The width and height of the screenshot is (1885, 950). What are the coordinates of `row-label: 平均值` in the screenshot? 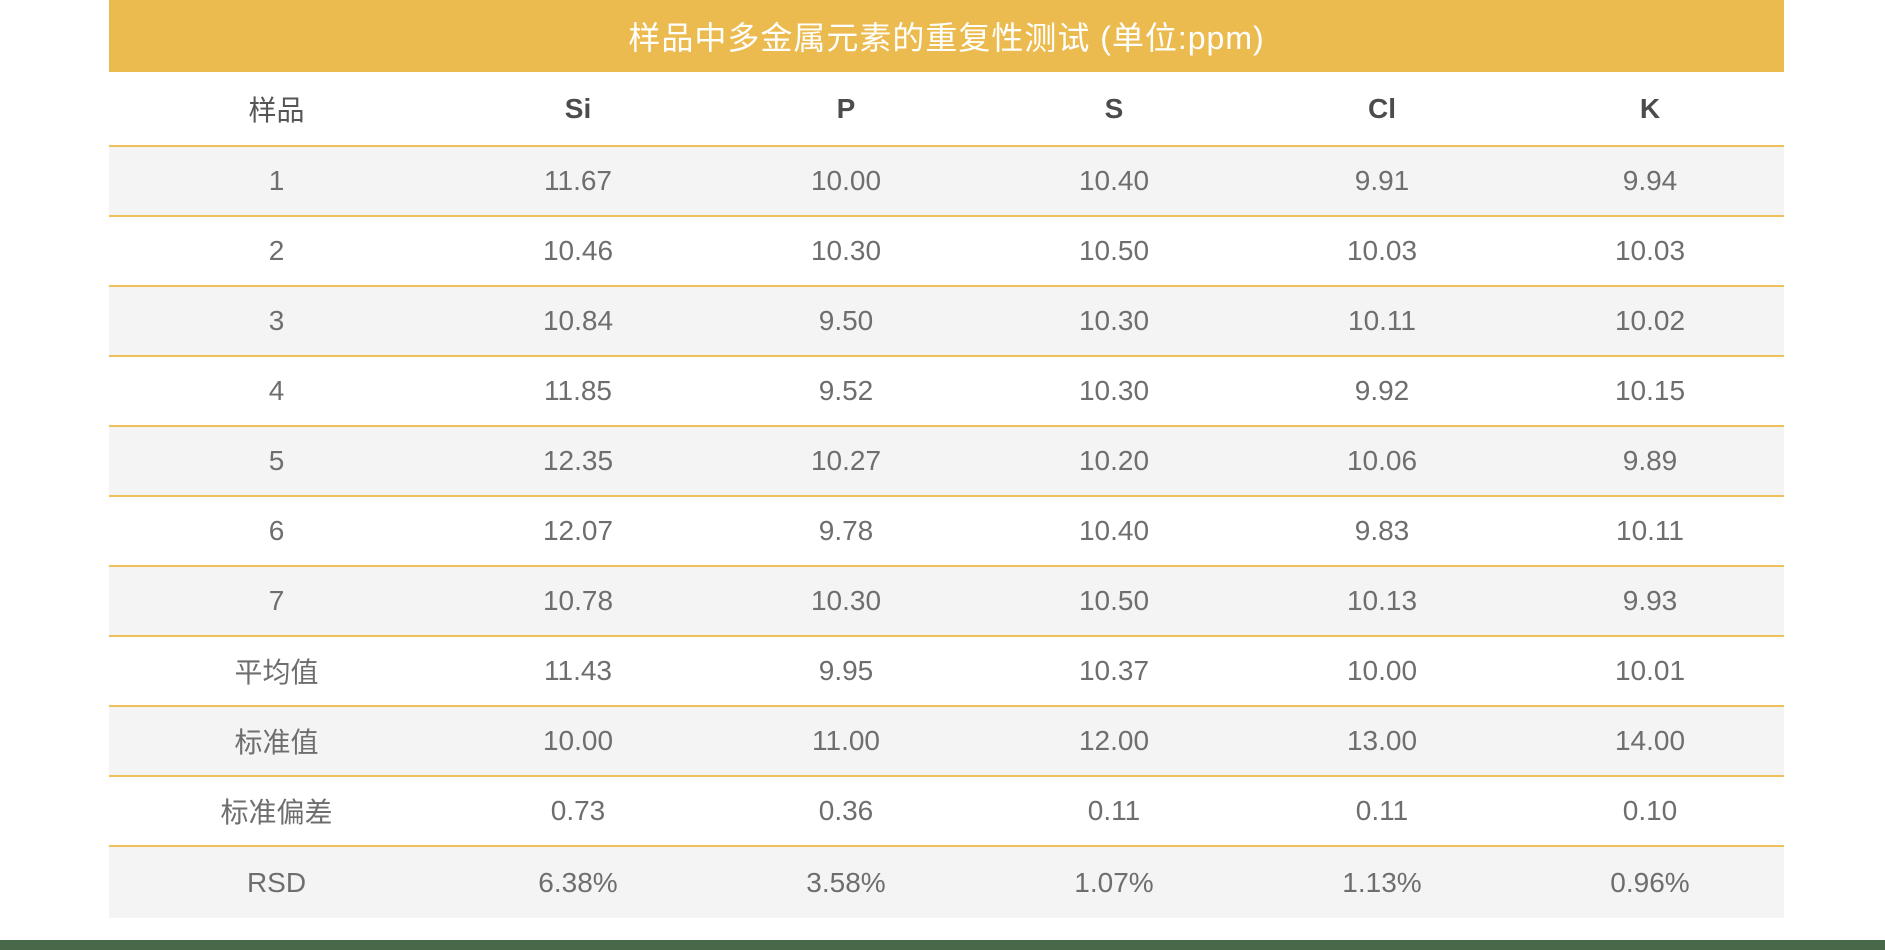 It's located at (276, 670).